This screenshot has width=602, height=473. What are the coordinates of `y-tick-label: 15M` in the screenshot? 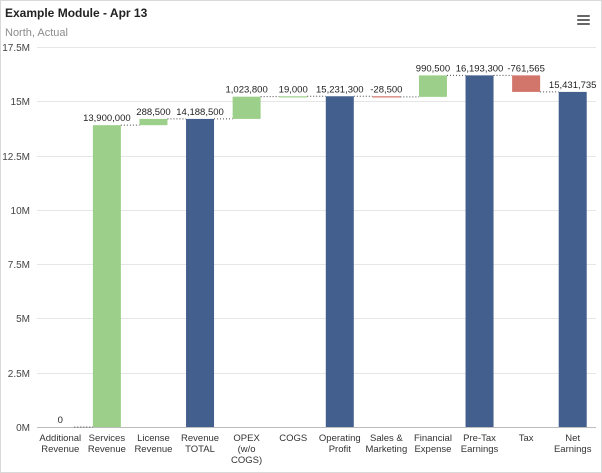 It's located at (20, 102).